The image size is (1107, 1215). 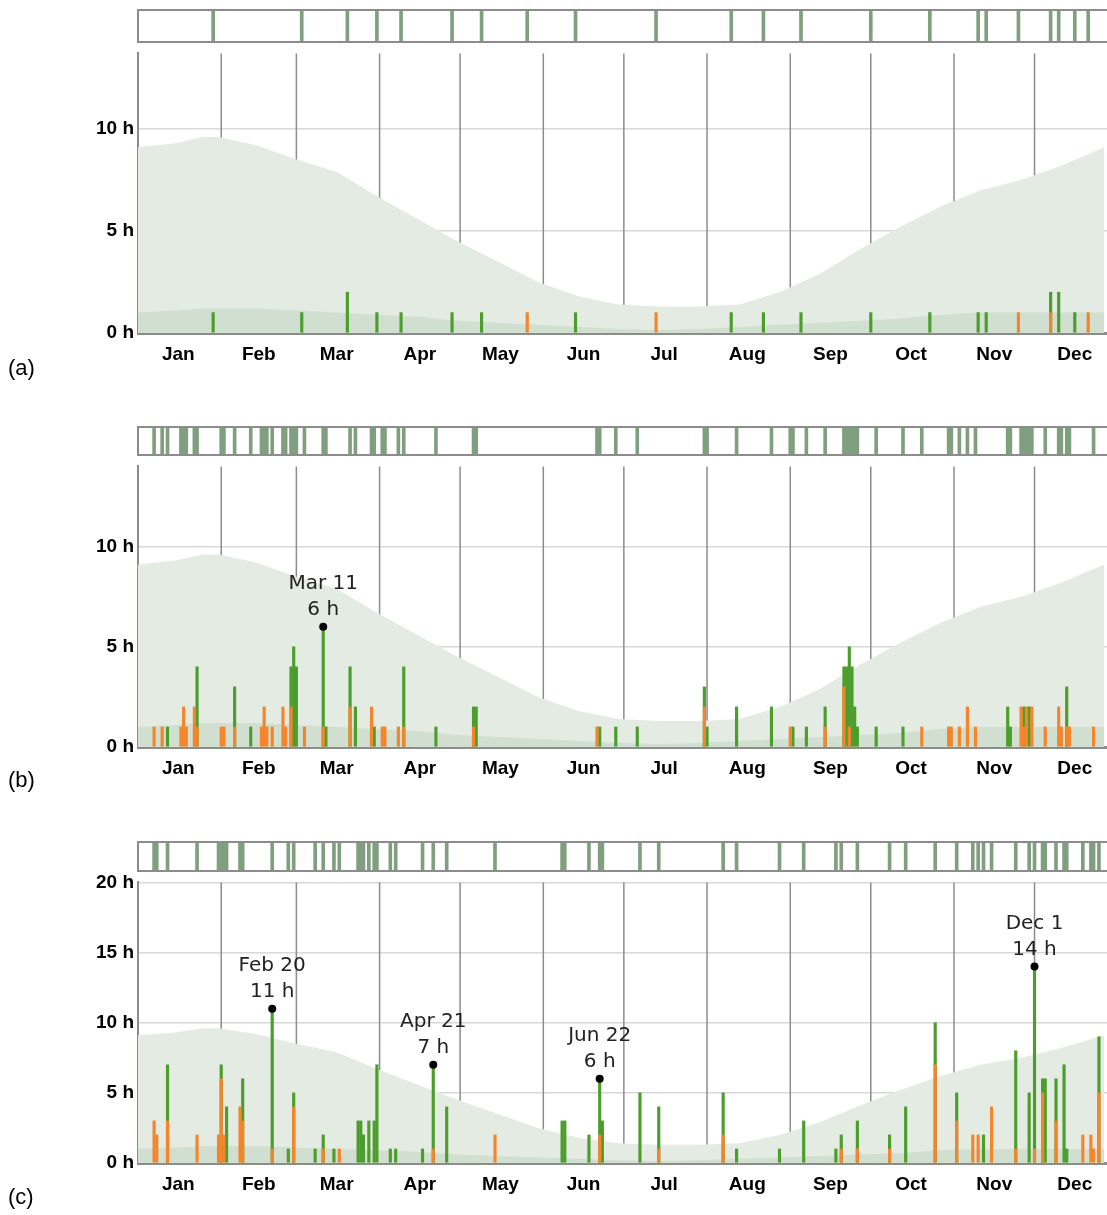 I want to click on text: (b), so click(x=21, y=780).